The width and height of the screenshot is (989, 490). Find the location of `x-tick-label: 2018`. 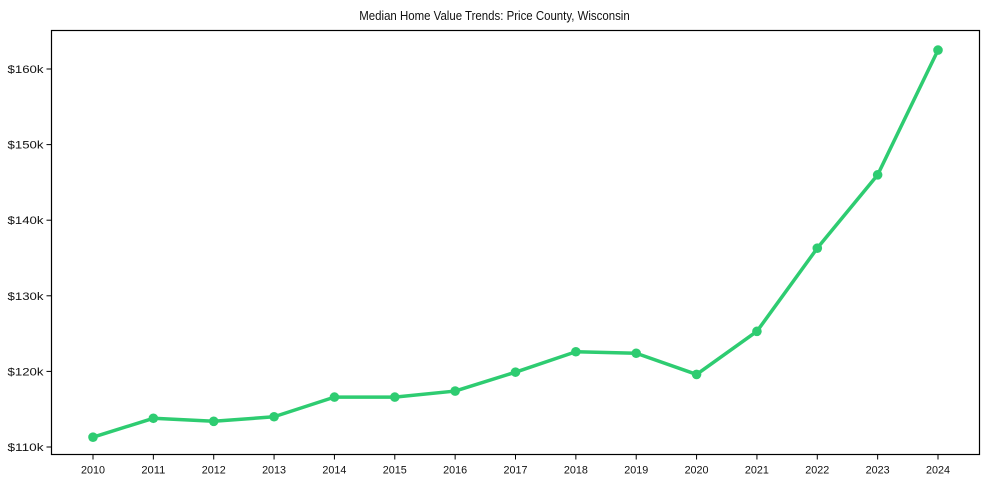

x-tick-label: 2018 is located at coordinates (576, 471).